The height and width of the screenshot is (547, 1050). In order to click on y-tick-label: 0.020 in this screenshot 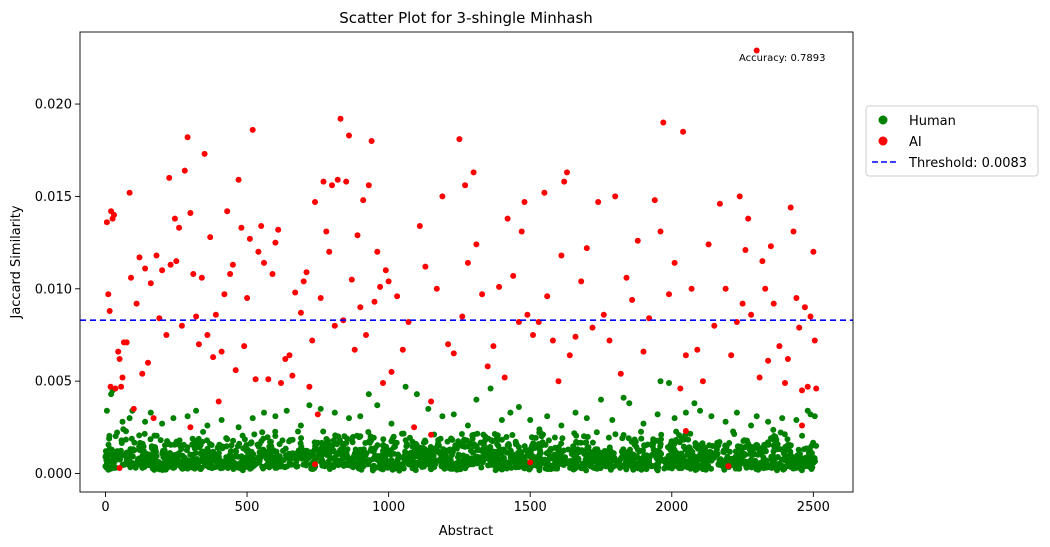, I will do `click(53, 105)`.